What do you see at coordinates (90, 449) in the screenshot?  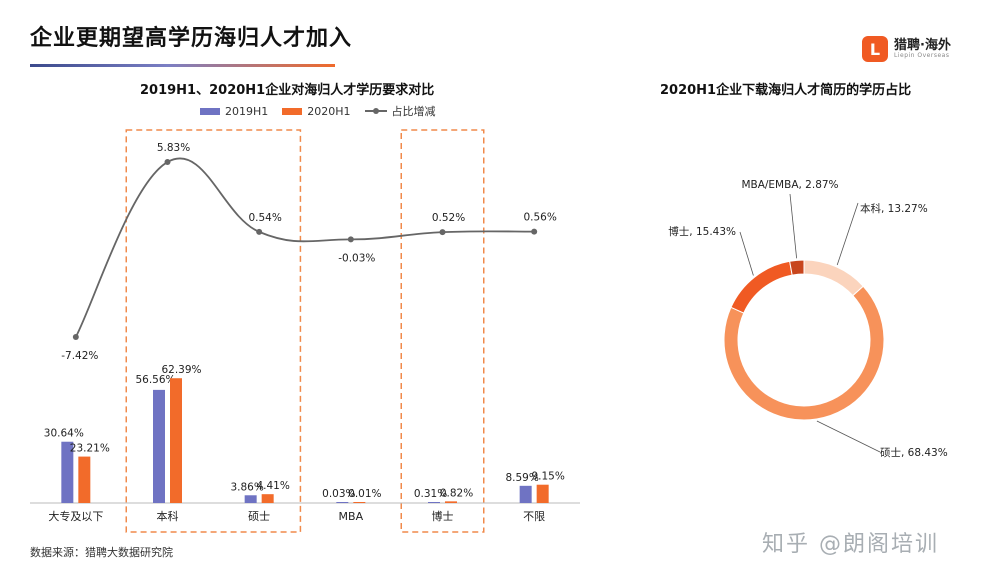 I see `bar-label-2020H1-0: 23.21%` at bounding box center [90, 449].